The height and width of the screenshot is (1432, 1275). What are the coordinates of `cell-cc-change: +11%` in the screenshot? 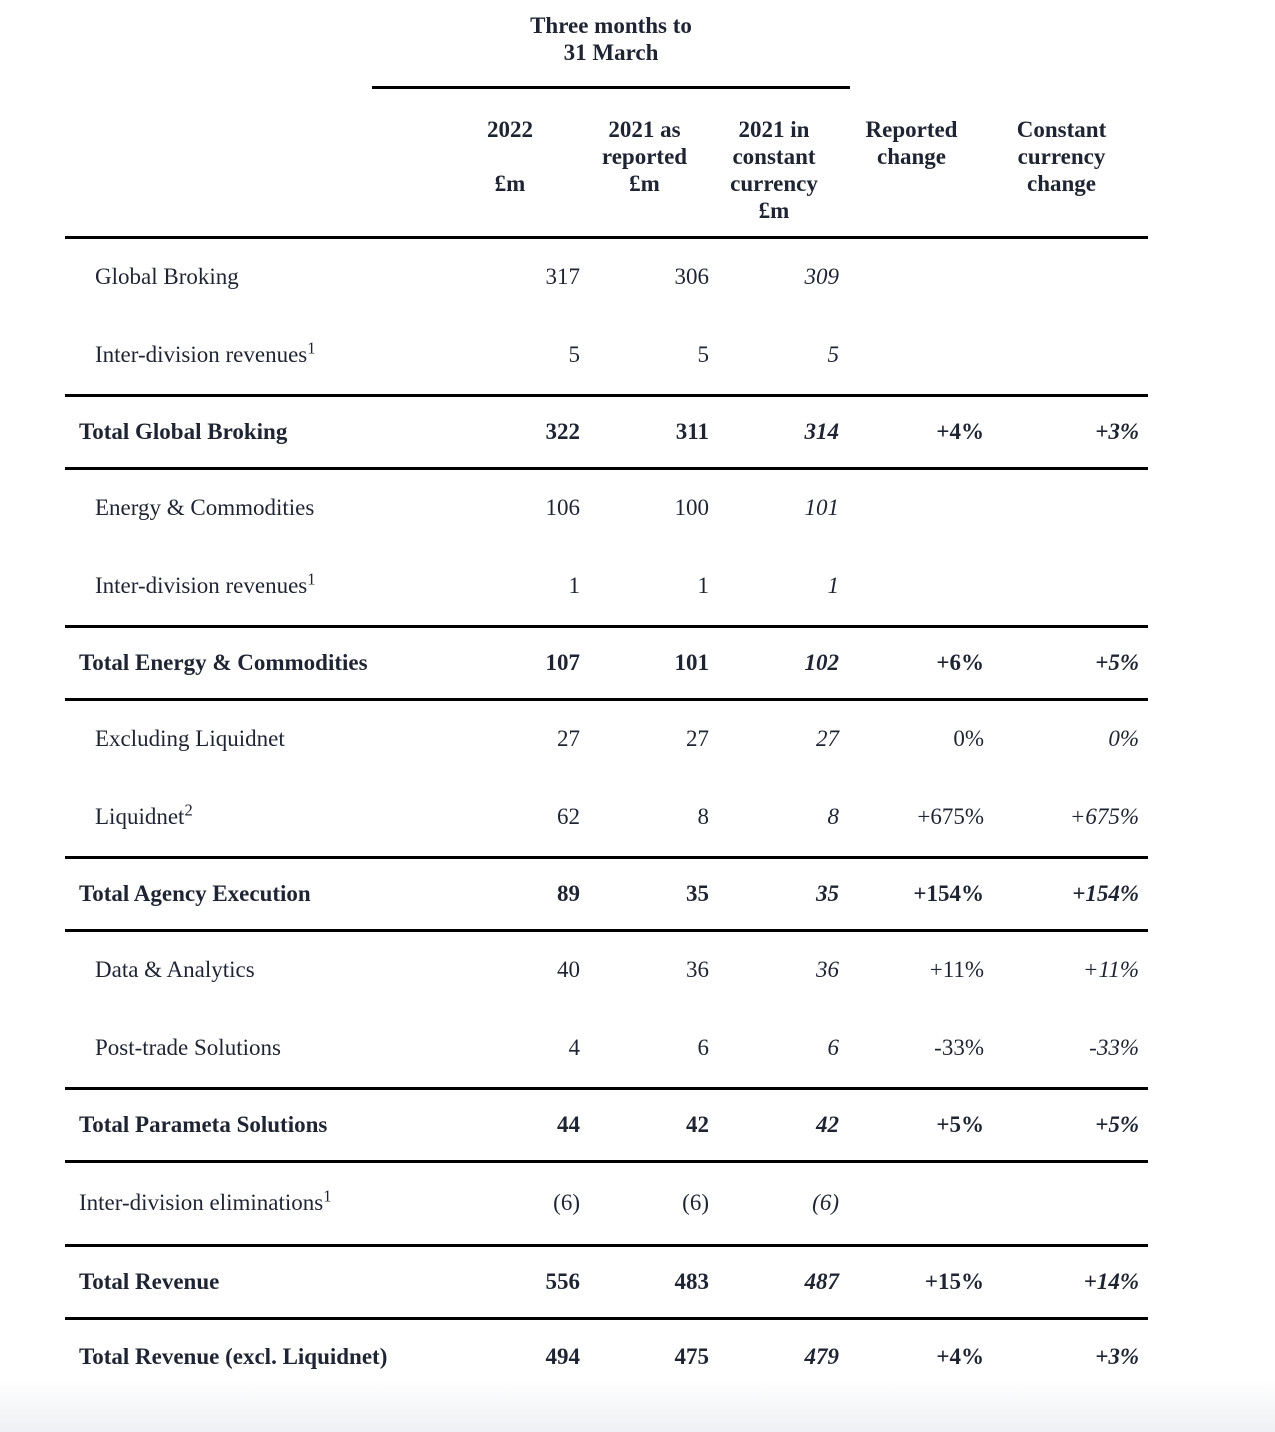 It's located at (1111, 970).